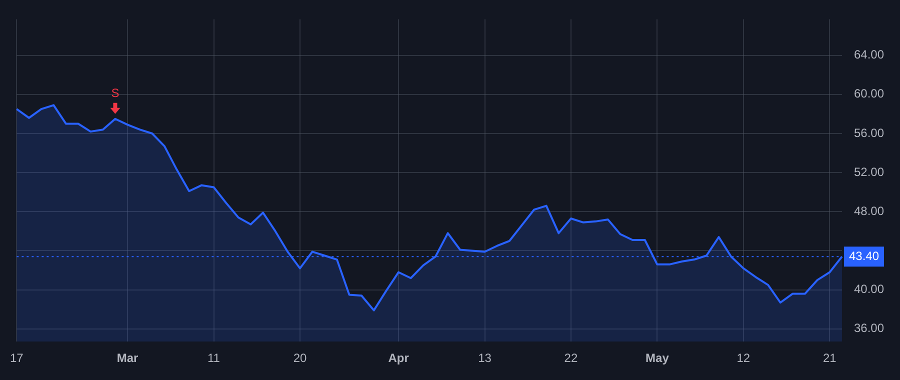 This screenshot has height=380, width=900. What do you see at coordinates (300, 358) in the screenshot?
I see `x-tick-label: 20` at bounding box center [300, 358].